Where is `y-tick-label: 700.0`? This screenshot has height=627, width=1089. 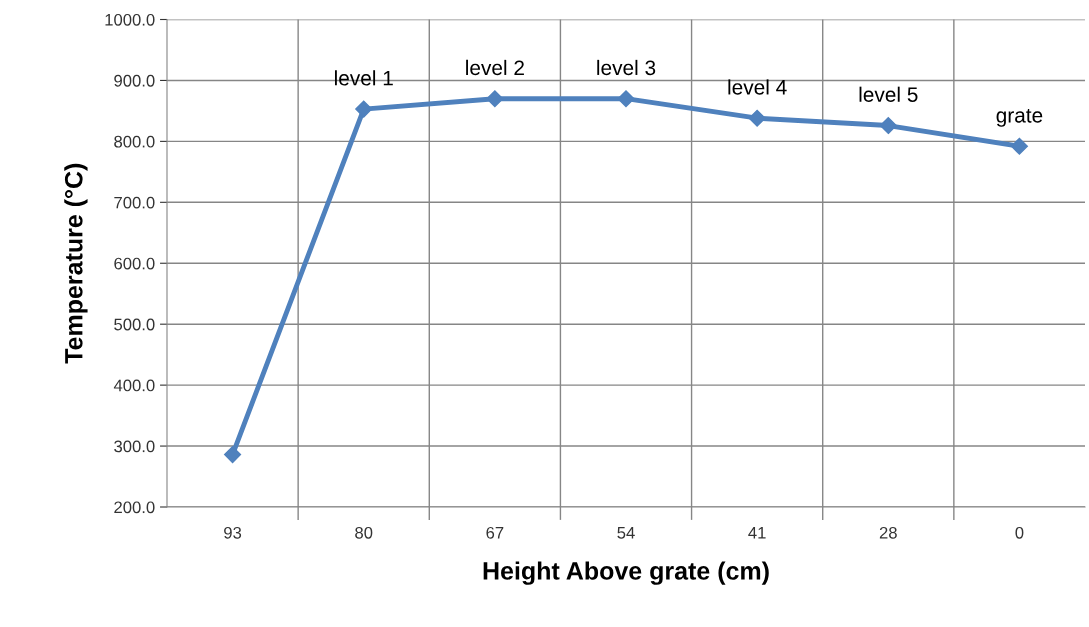
y-tick-label: 700.0 is located at coordinates (134, 202).